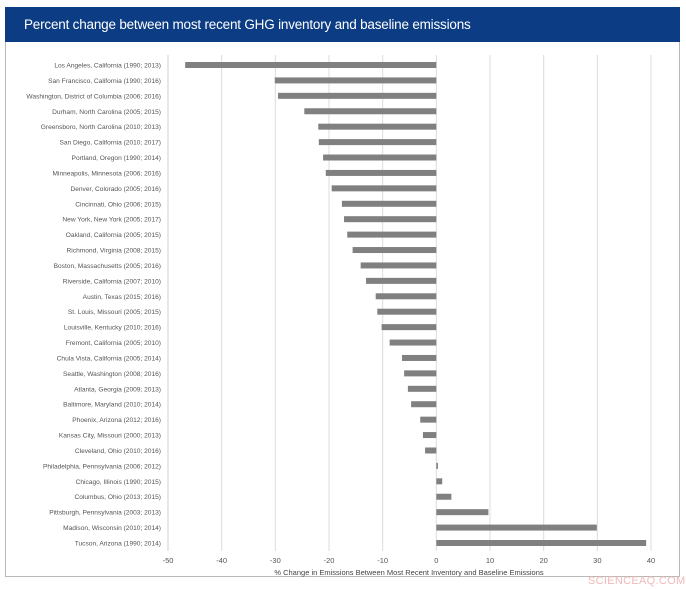 The height and width of the screenshot is (589, 686). I want to click on y-category-label: Cleveland, Ohio (2010; 2016), so click(118, 451).